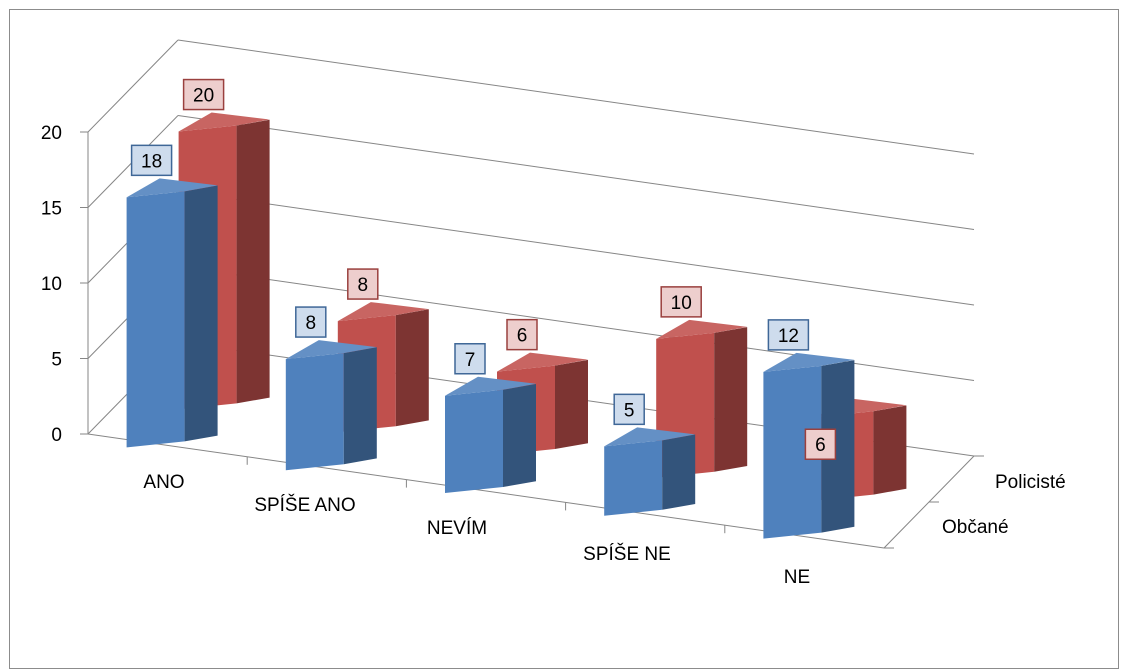  I want to click on data-label: 7, so click(470, 359).